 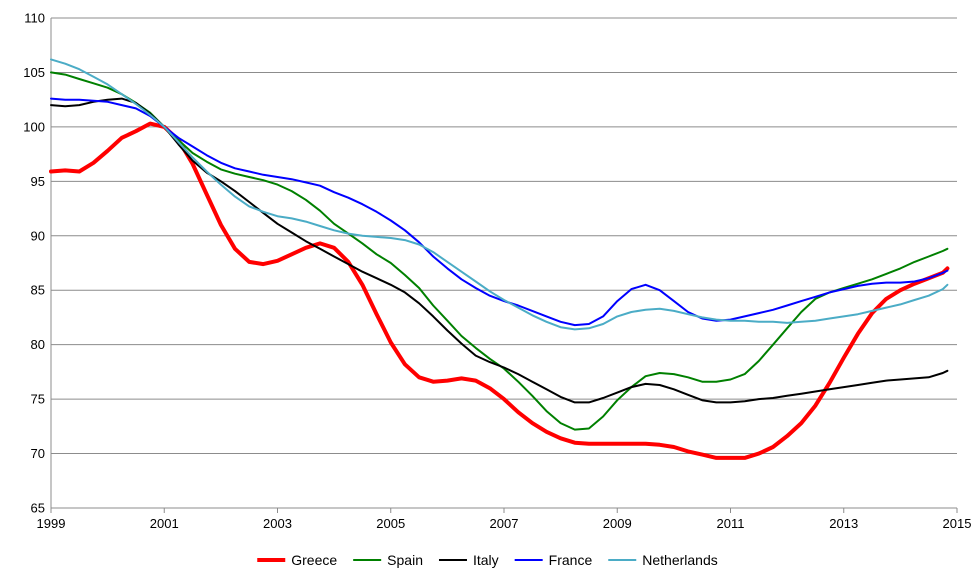 What do you see at coordinates (34, 72) in the screenshot?
I see `y-tick-label: 105` at bounding box center [34, 72].